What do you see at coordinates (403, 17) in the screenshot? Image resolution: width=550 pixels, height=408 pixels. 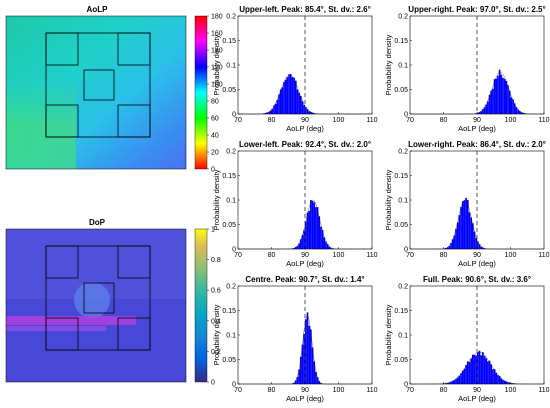 I see `y-tick-label: 0.2` at bounding box center [403, 17].